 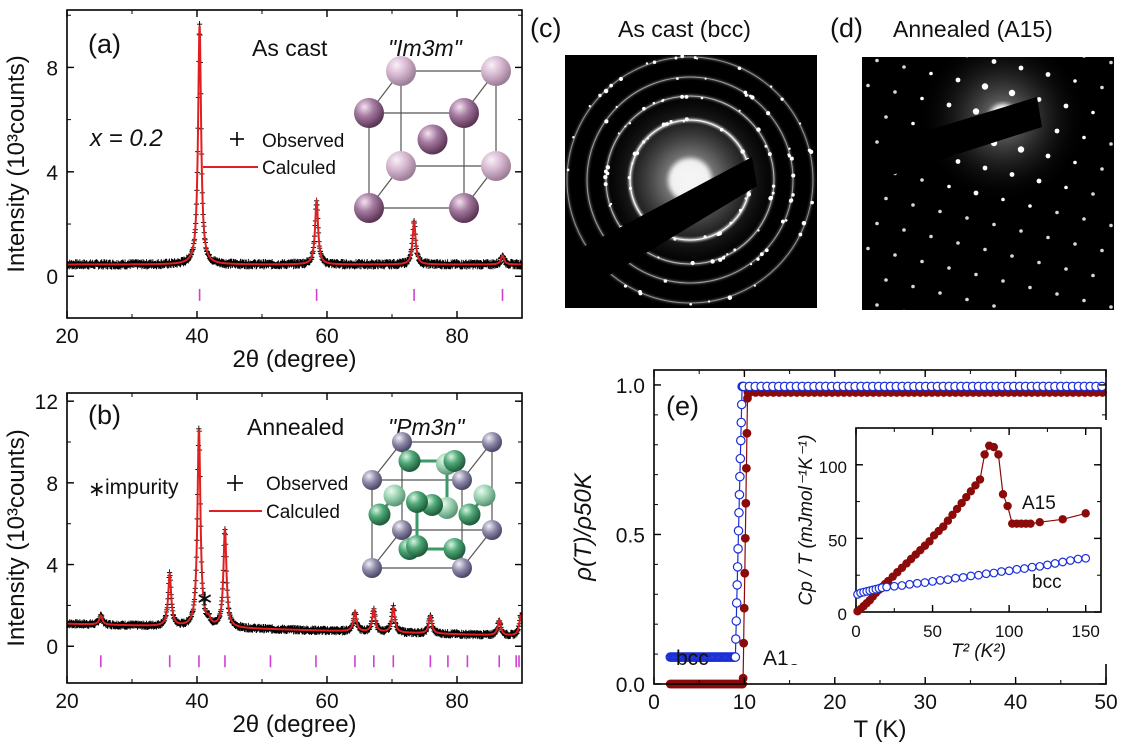 What do you see at coordinates (235, 483) in the screenshot?
I see `legend-observed-marker` at bounding box center [235, 483].